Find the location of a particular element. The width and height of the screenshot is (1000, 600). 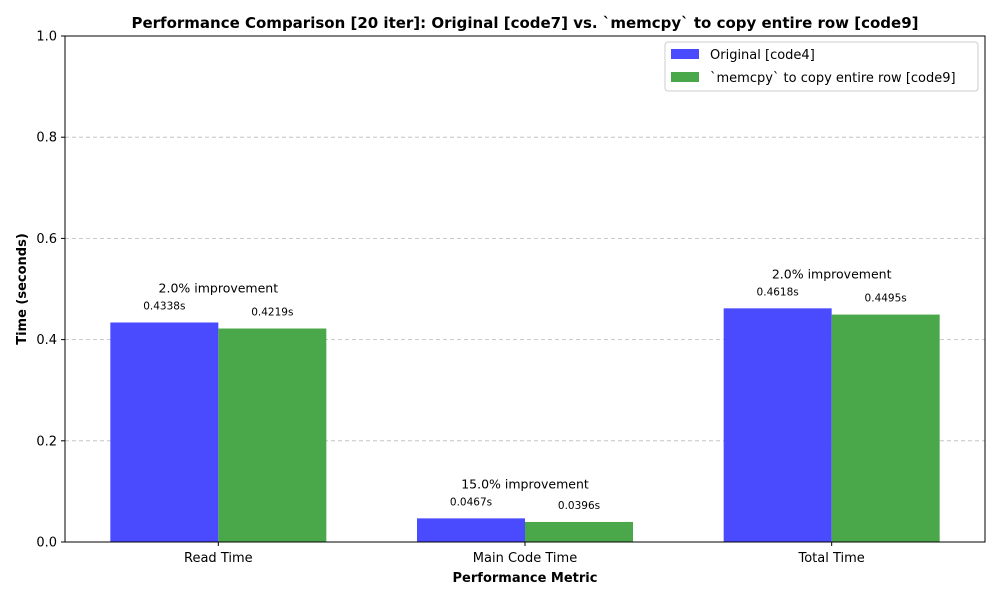

bar-value-label: 0.4219s is located at coordinates (272, 313).